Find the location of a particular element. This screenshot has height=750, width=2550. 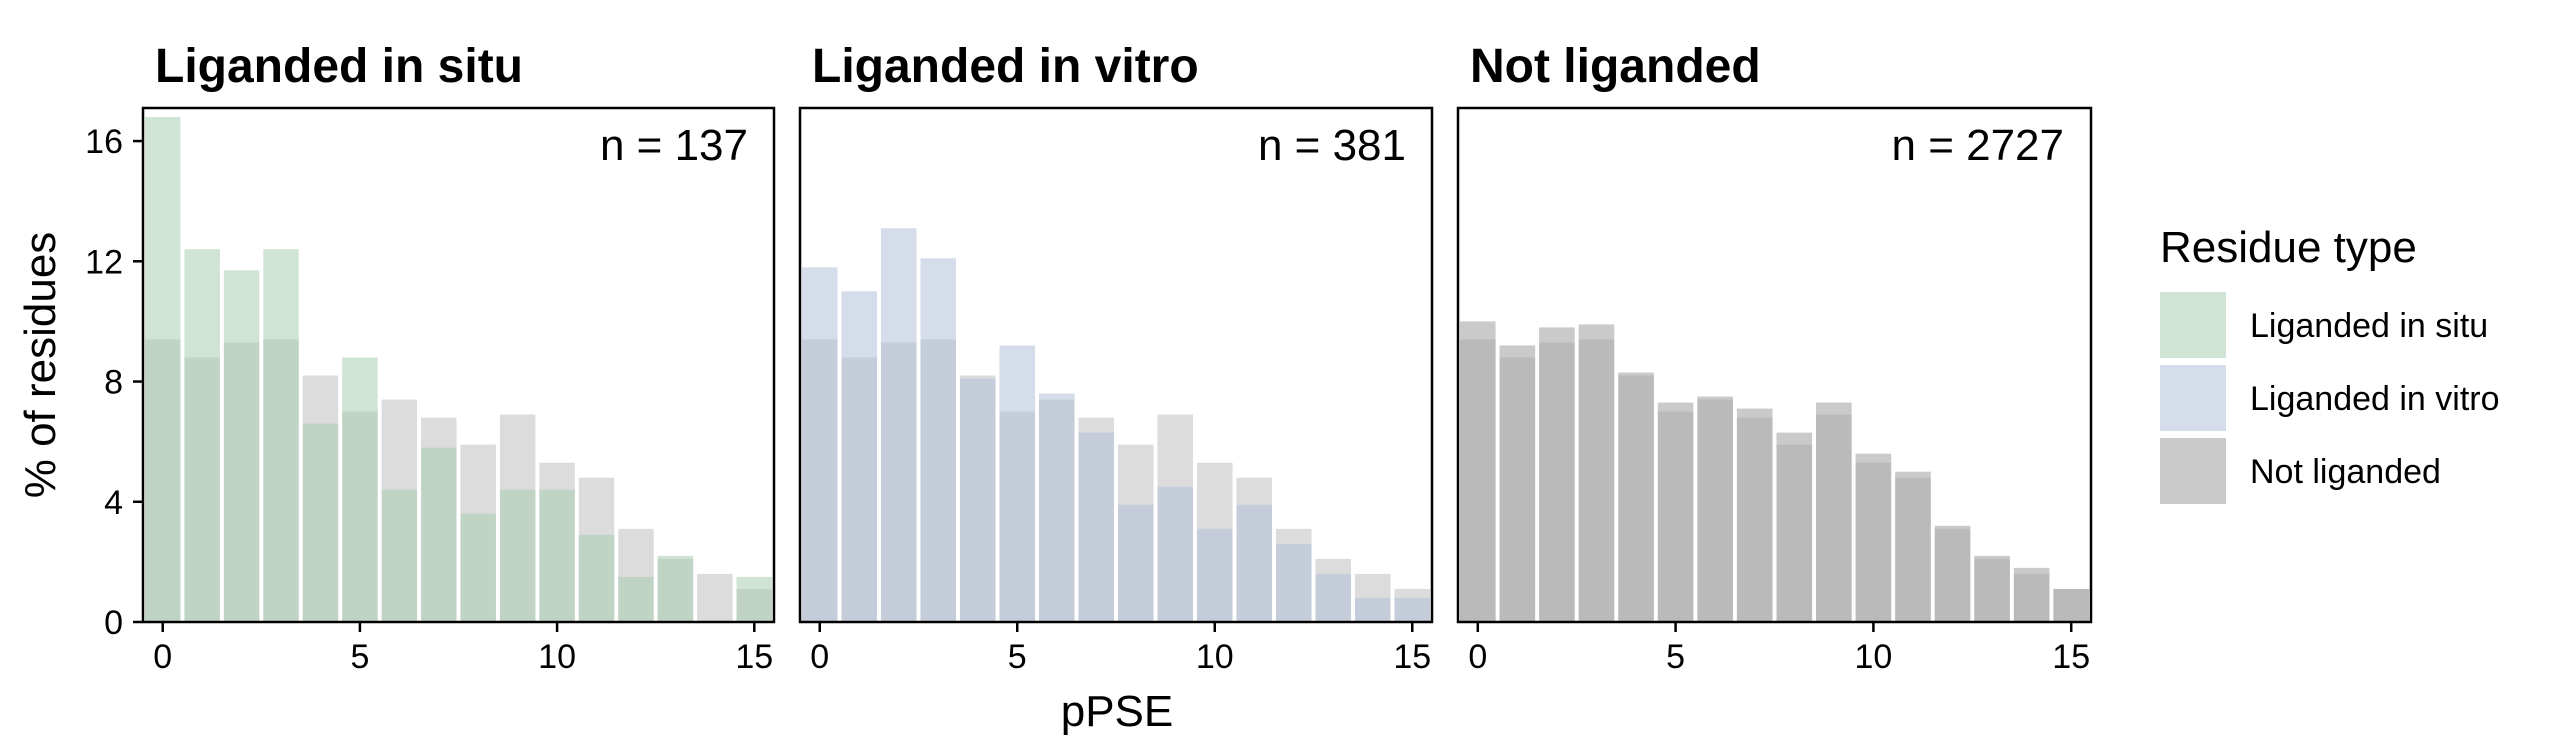

y-tick-label: 4 is located at coordinates (113, 503).